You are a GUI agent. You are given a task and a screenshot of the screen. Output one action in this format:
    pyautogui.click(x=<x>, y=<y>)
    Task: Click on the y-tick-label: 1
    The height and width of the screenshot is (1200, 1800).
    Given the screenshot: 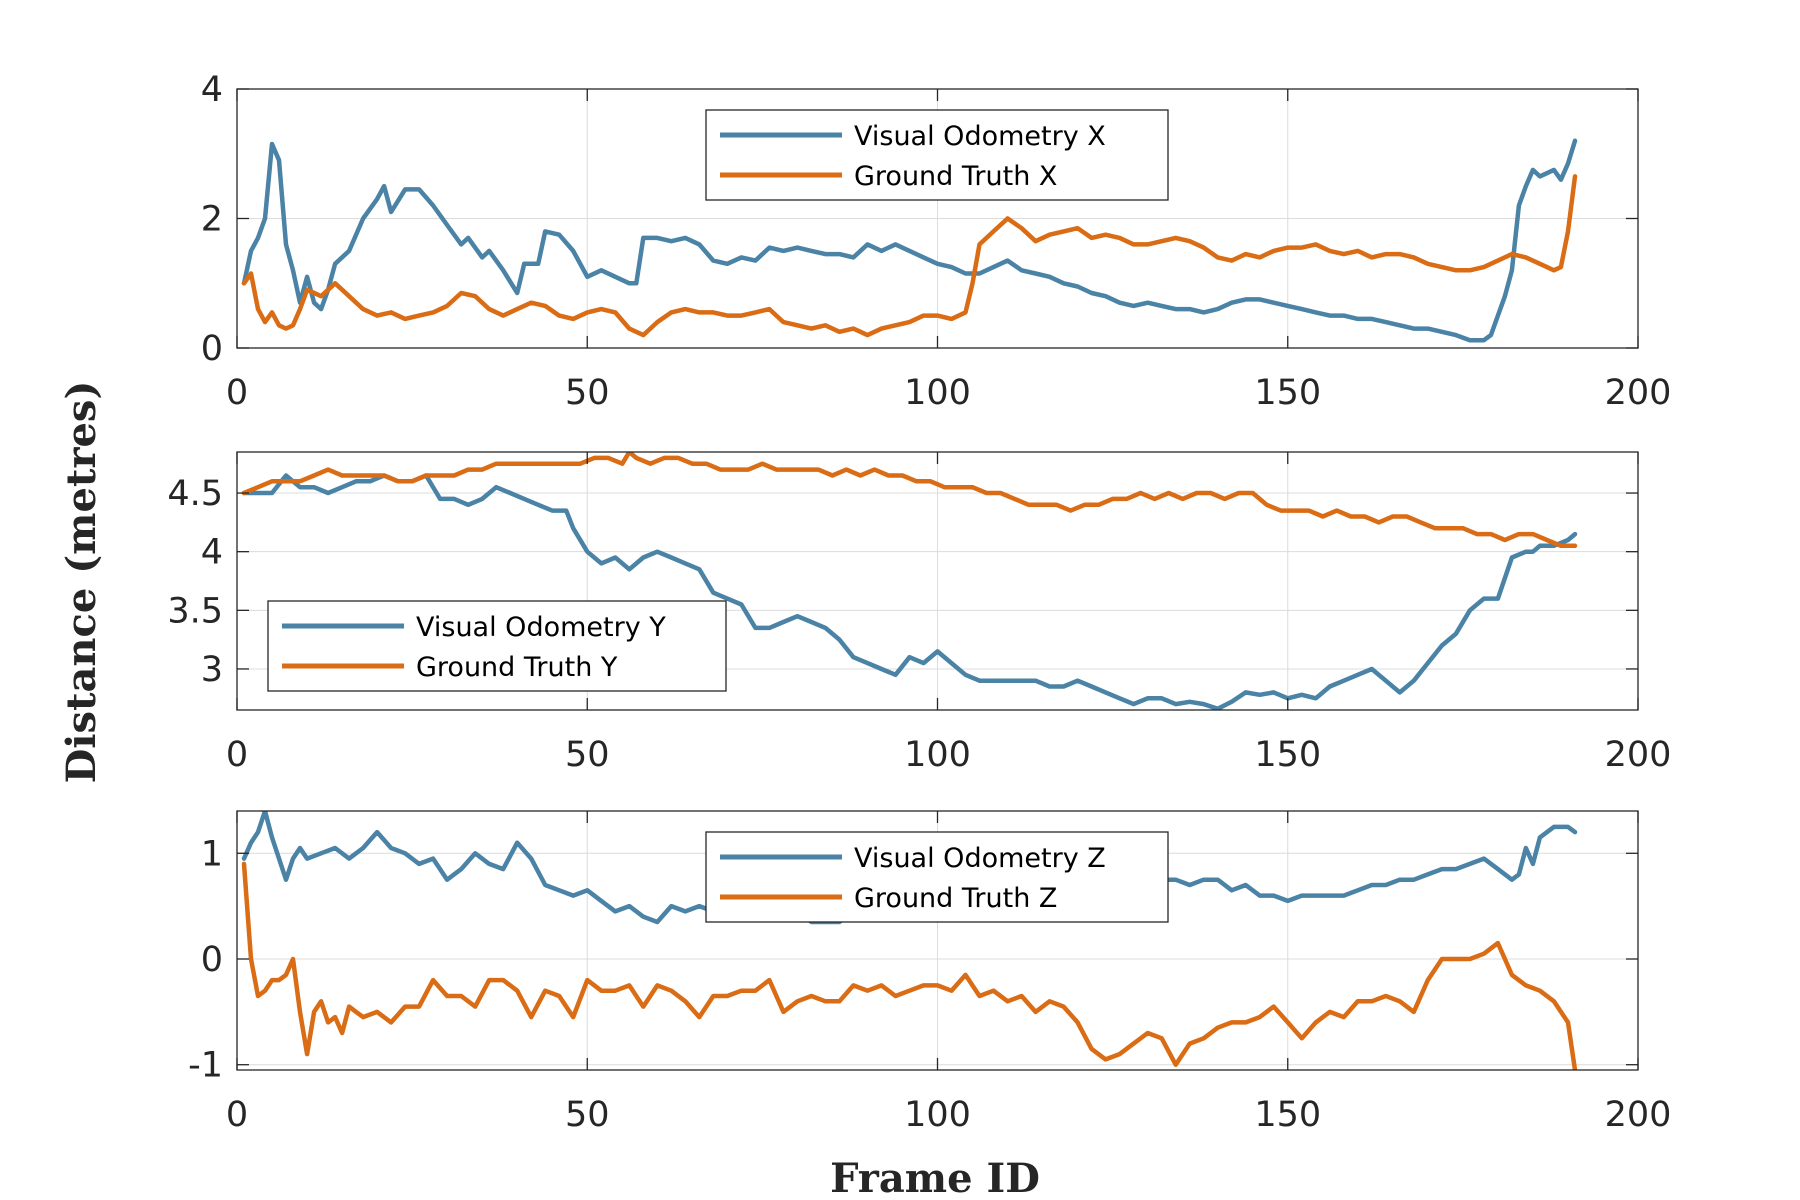 What is the action you would take?
    pyautogui.click(x=212, y=854)
    